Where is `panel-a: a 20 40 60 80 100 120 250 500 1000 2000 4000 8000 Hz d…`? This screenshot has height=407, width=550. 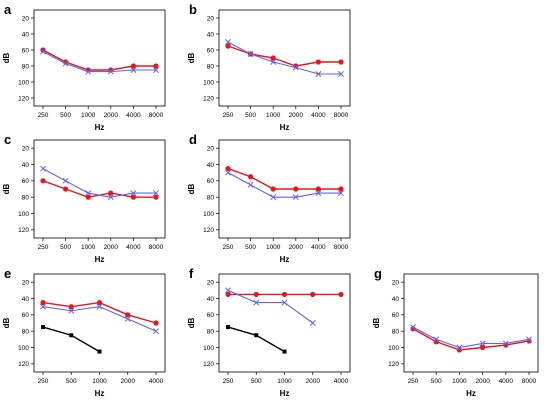 panel-a: a 20 40 60 80 100 120 250 500 1000 2000 4000 8000 Hz d… is located at coordinates (84, 67).